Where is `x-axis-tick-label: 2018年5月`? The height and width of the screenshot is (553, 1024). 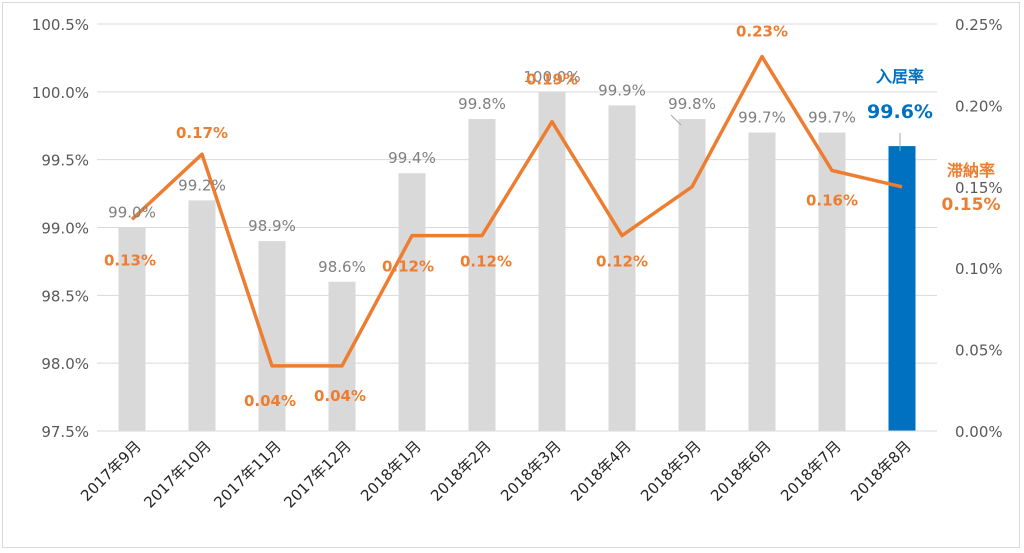
x-axis-tick-label: 2018年5月 is located at coordinates (671, 471).